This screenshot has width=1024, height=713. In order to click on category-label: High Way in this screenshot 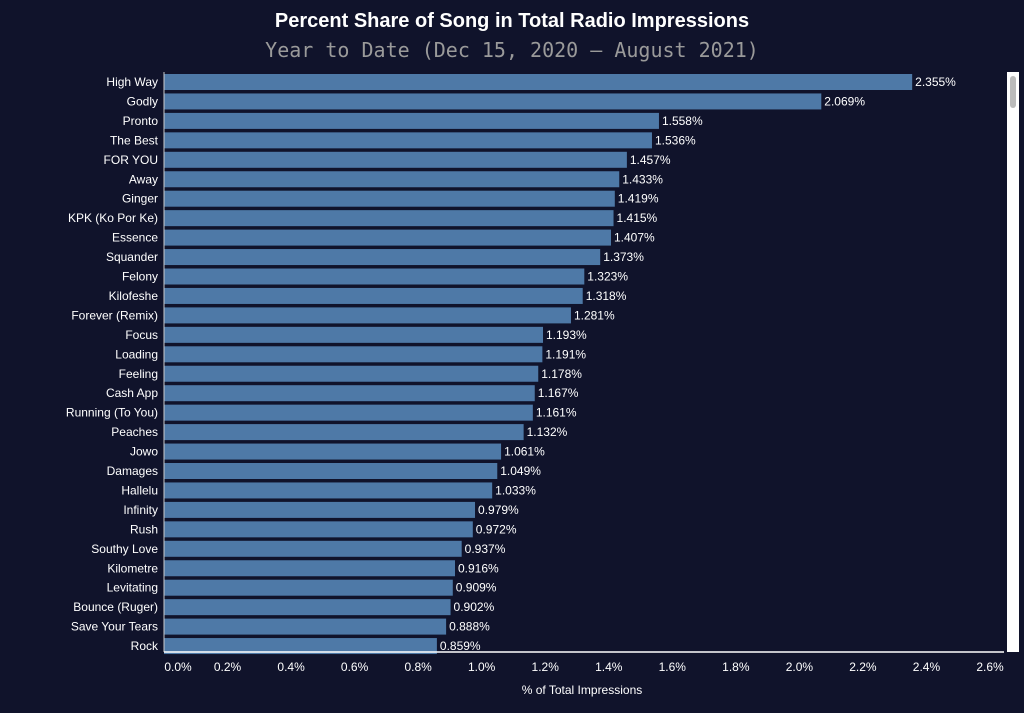, I will do `click(132, 82)`.